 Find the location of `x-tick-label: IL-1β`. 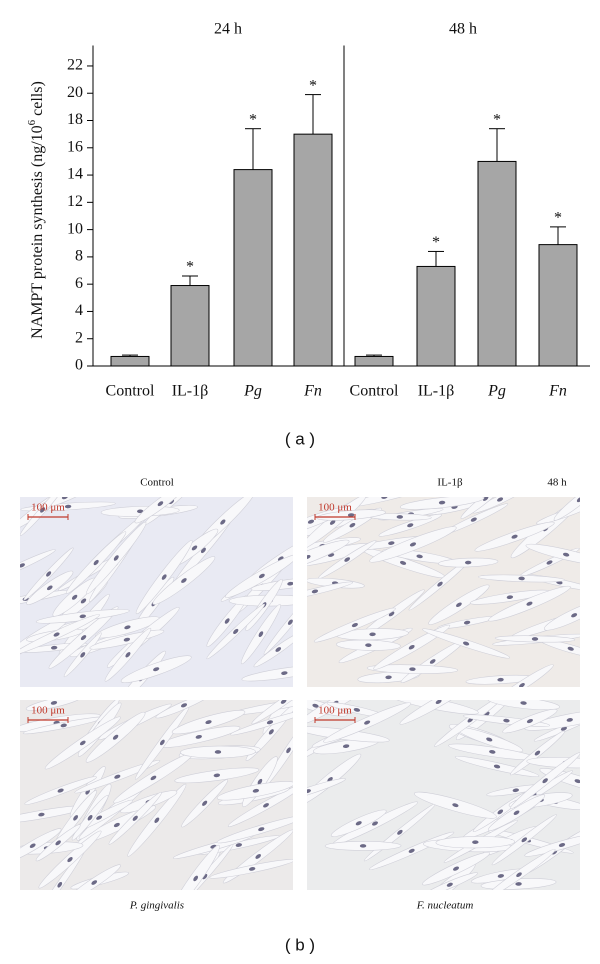

x-tick-label: IL-1β is located at coordinates (190, 391).